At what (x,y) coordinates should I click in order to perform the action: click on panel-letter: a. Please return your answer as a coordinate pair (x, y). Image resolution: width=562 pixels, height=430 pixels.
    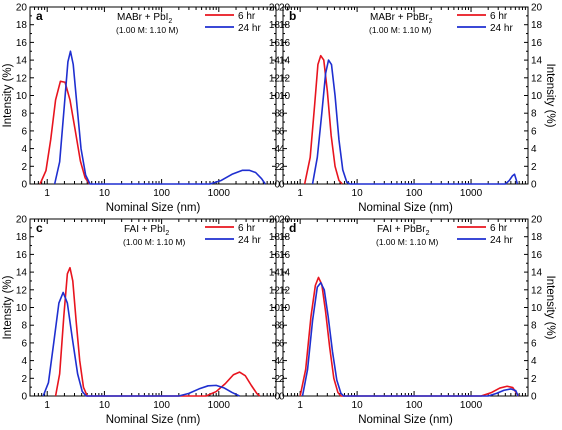
    Looking at the image, I should click on (39, 16).